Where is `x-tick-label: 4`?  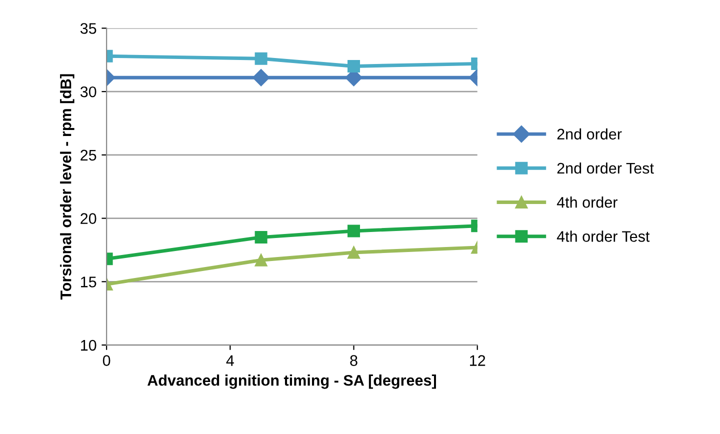 x-tick-label: 4 is located at coordinates (230, 360).